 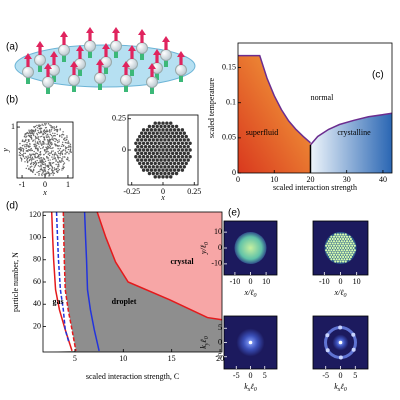 I want to click on panel-label: (d), so click(x=12, y=206).